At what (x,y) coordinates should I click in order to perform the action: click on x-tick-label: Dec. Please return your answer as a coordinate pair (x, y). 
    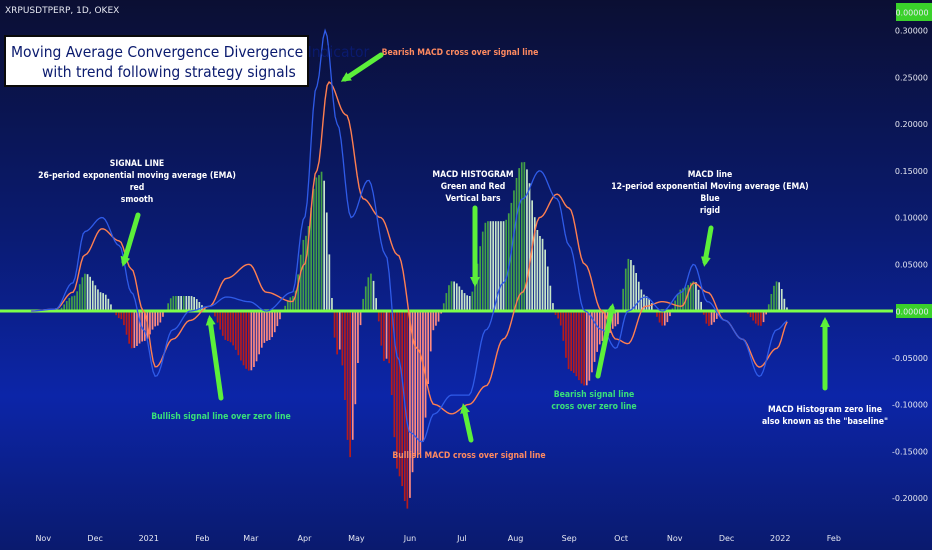
    Looking at the image, I should click on (94, 538).